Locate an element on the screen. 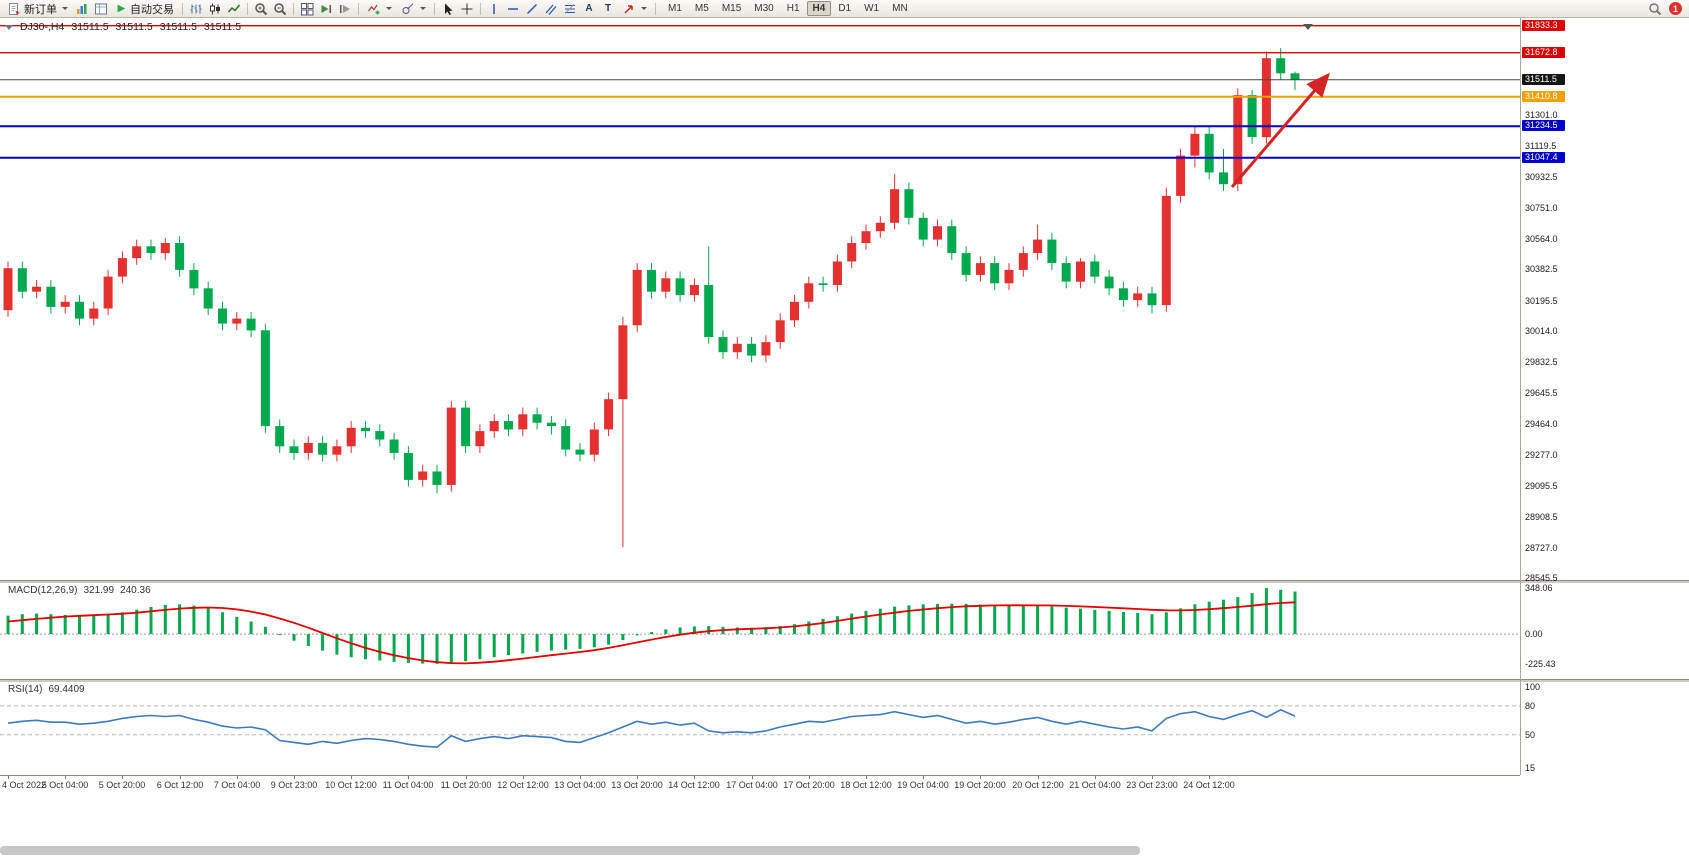 This screenshot has height=857, width=1689. horizontal-scrollbar is located at coordinates (570, 850).